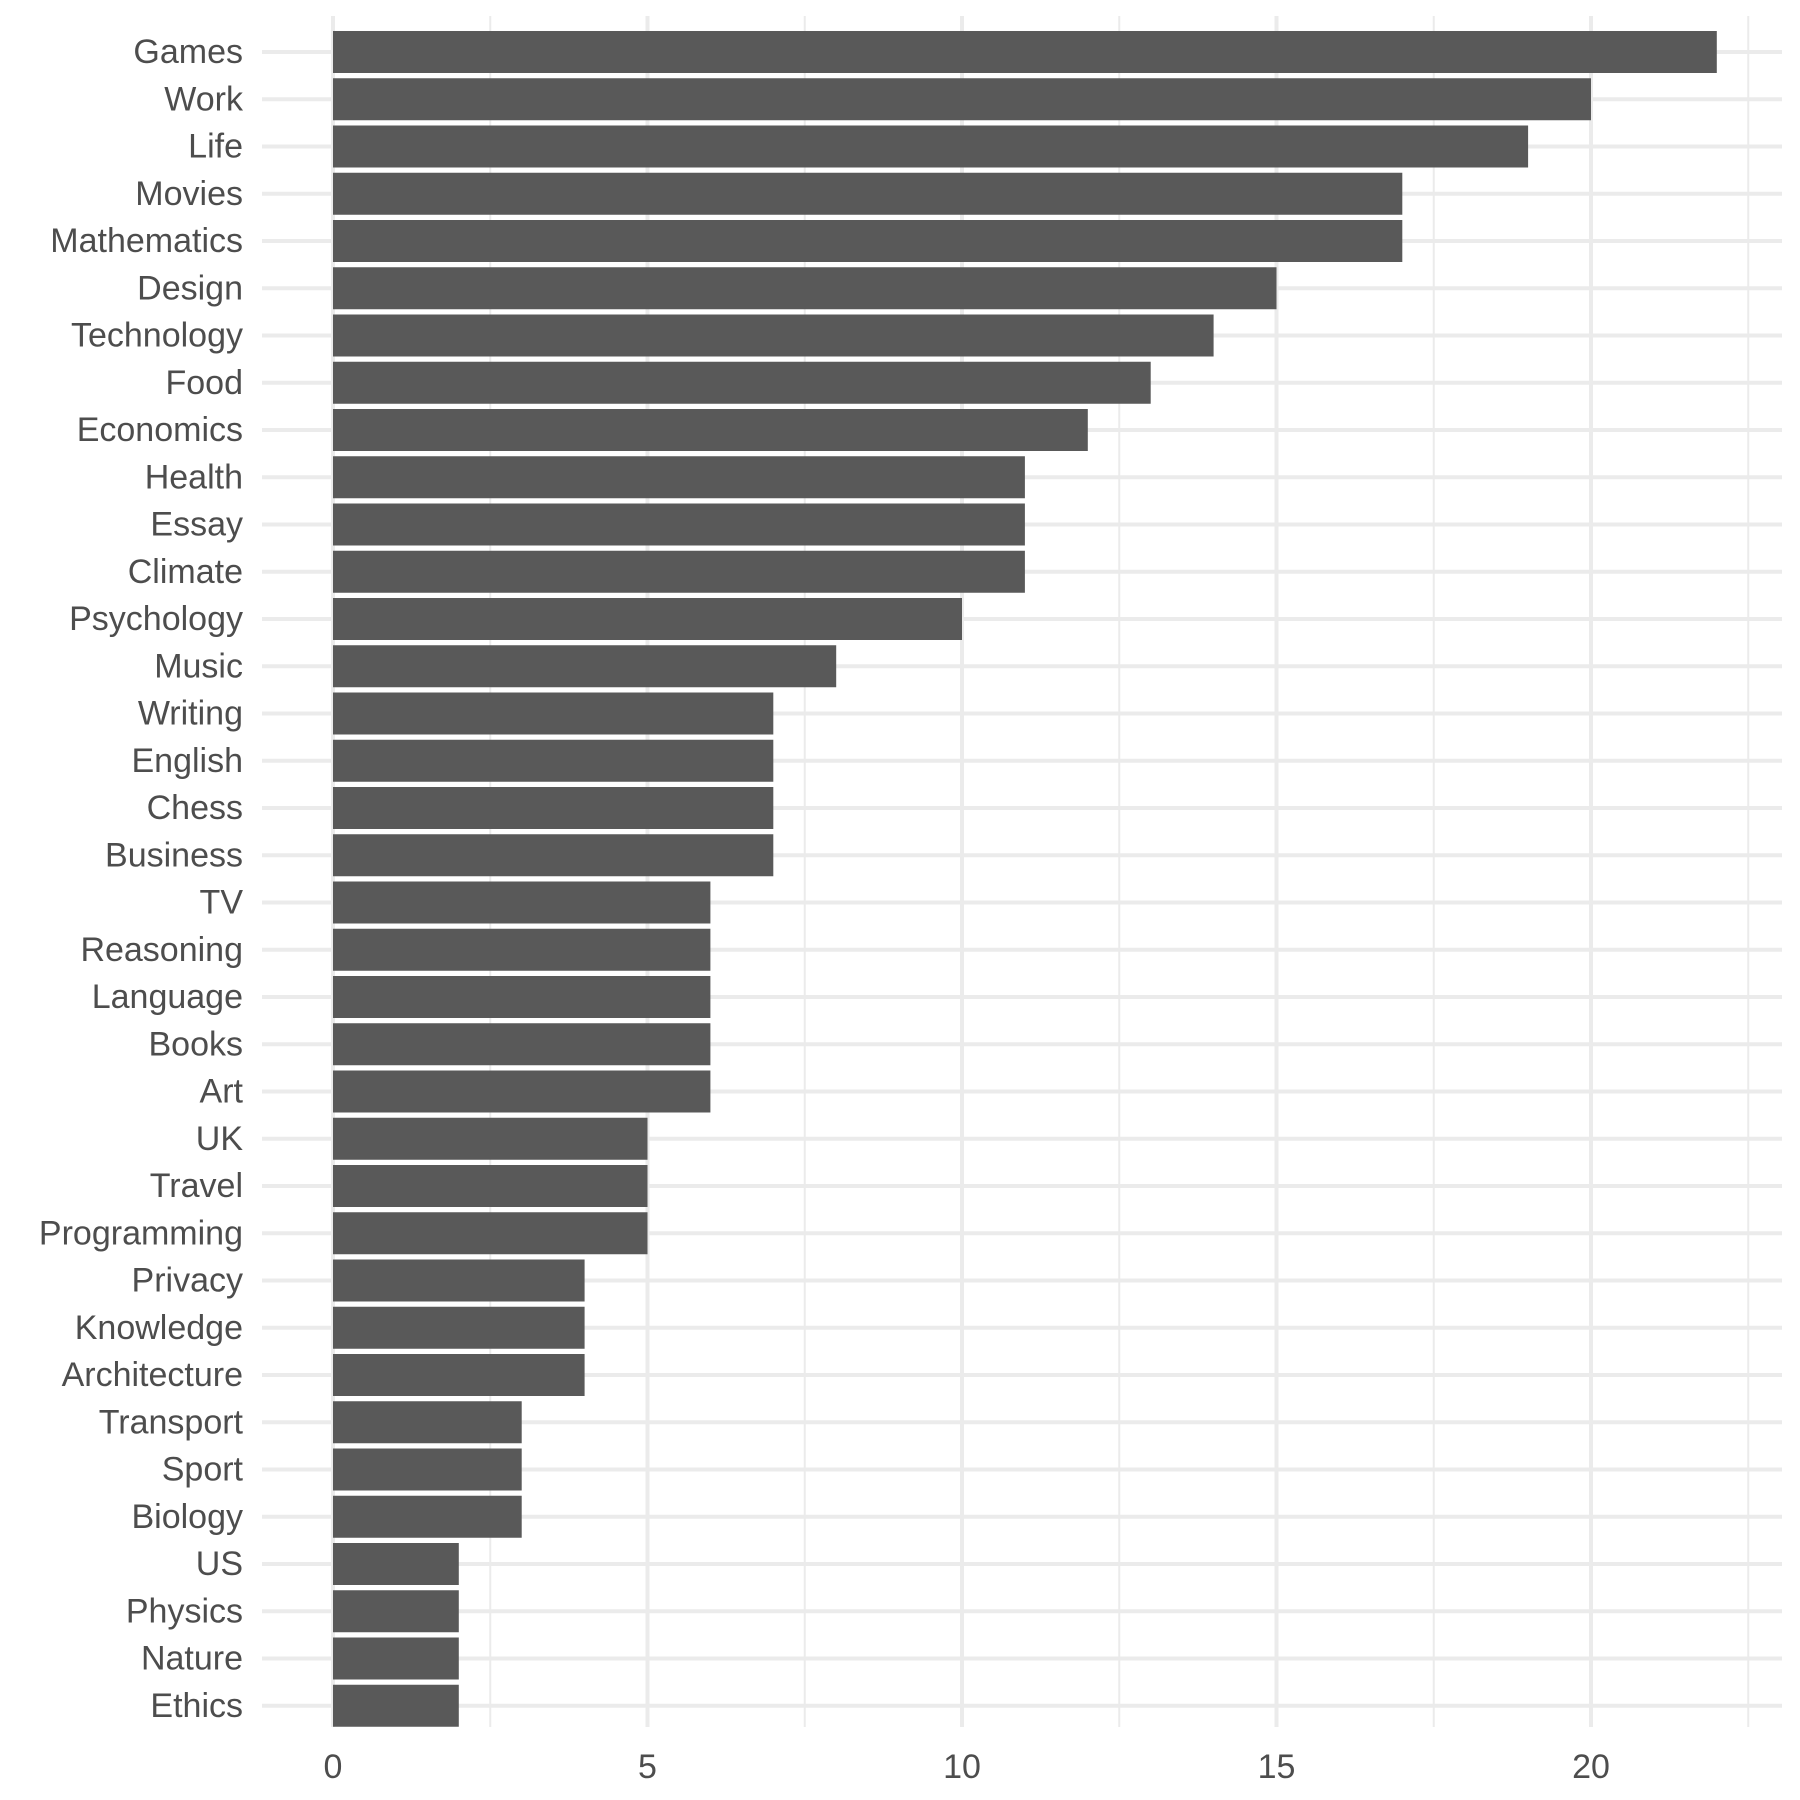  I want to click on category-label: Language, so click(167, 997).